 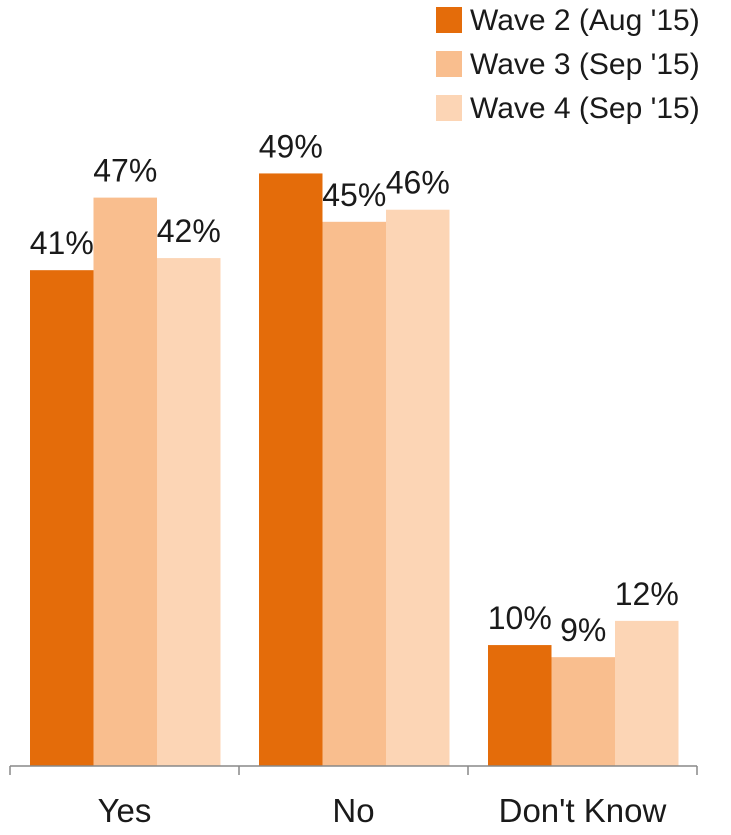 I want to click on data-label: 9%, so click(x=583, y=630).